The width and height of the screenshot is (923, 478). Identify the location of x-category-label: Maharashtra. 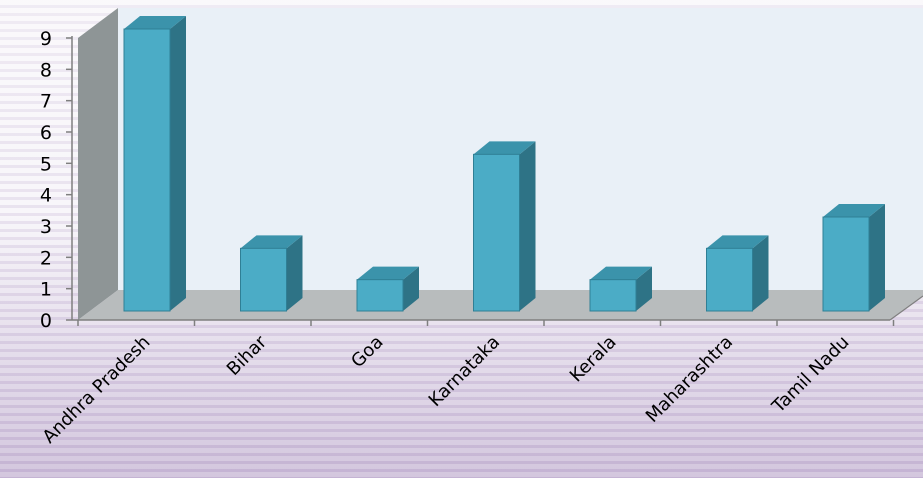
(689, 379).